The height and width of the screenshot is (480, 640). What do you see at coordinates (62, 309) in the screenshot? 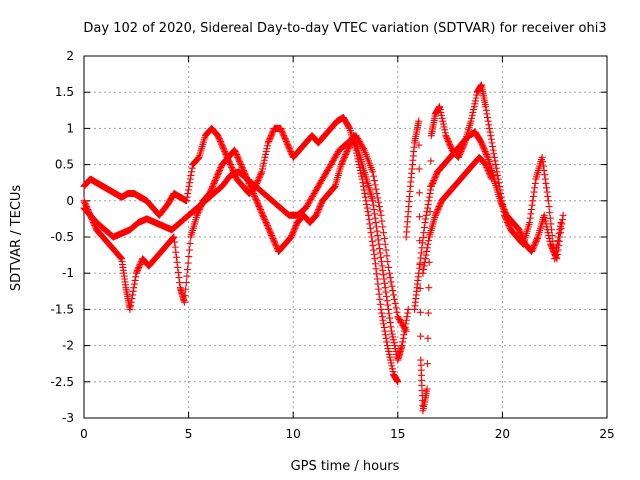
I see `y-tick-label: -1.5` at bounding box center [62, 309].